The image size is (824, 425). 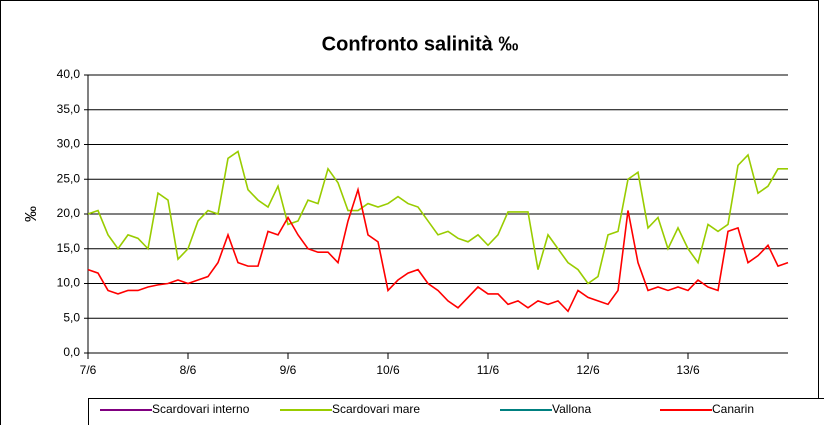 What do you see at coordinates (69, 74) in the screenshot?
I see `y-tick-label: 40,0` at bounding box center [69, 74].